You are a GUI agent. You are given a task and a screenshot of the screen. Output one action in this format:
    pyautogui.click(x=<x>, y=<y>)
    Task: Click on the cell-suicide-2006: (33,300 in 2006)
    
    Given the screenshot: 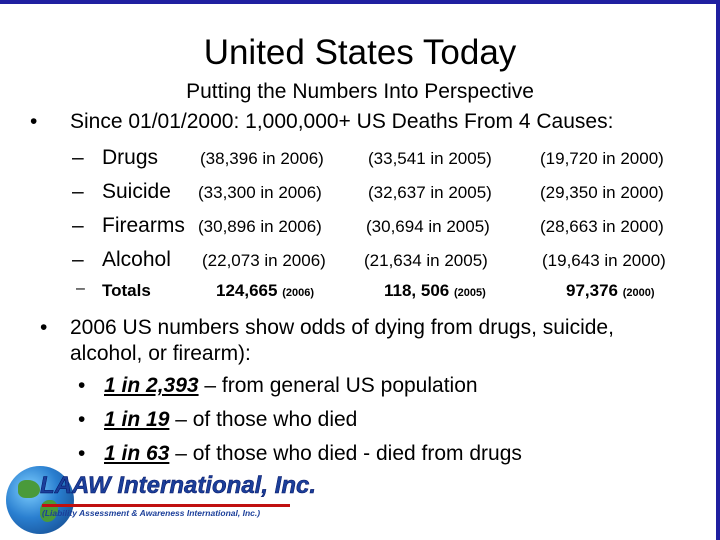 What is the action you would take?
    pyautogui.click(x=260, y=192)
    